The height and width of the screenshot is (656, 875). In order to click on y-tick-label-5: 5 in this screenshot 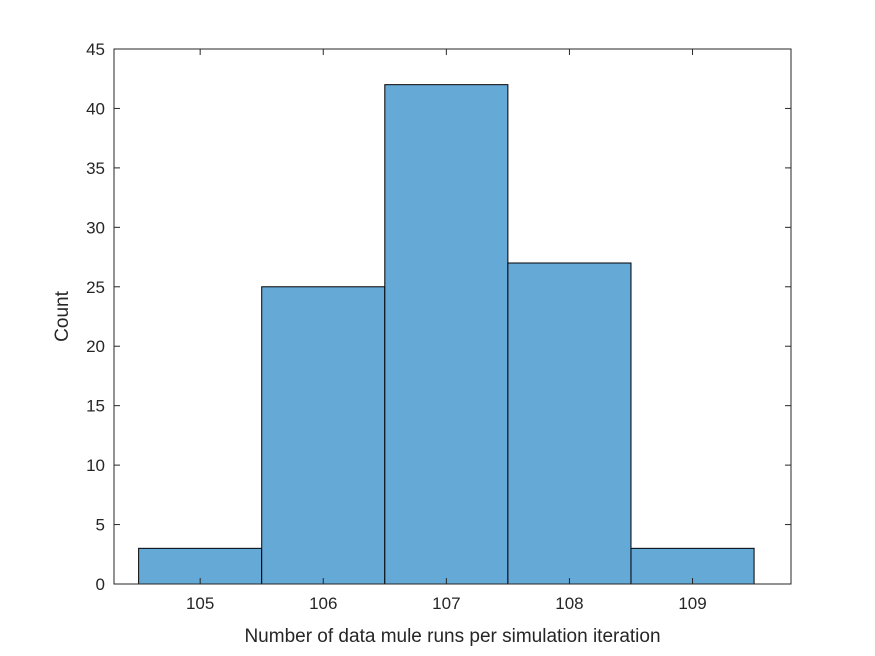, I will do `click(100, 525)`.